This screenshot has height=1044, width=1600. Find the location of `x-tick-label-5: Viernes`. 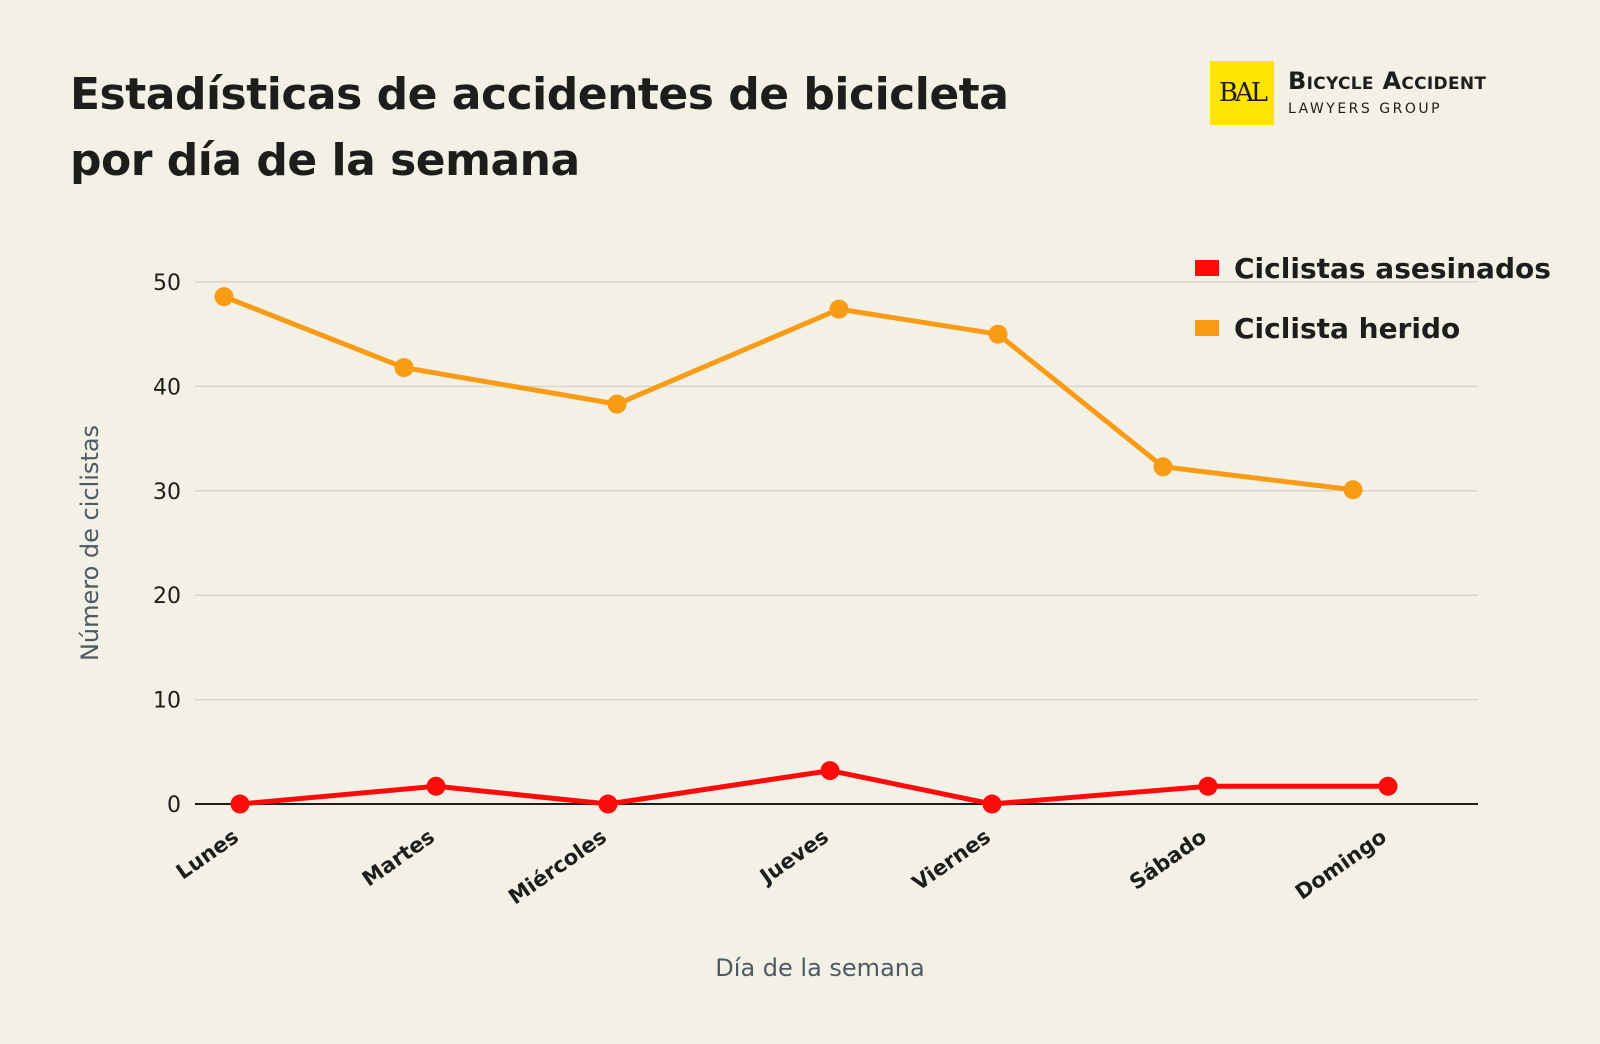

x-tick-label-5: Viernes is located at coordinates (951, 859).